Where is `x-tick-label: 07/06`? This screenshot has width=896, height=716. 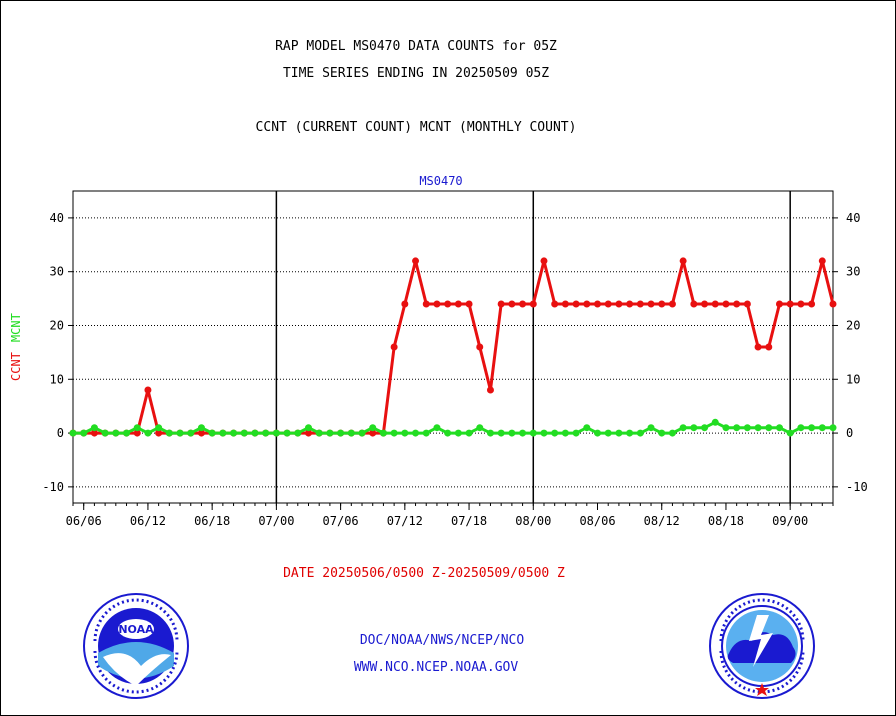 x-tick-label: 07/06 is located at coordinates (341, 521).